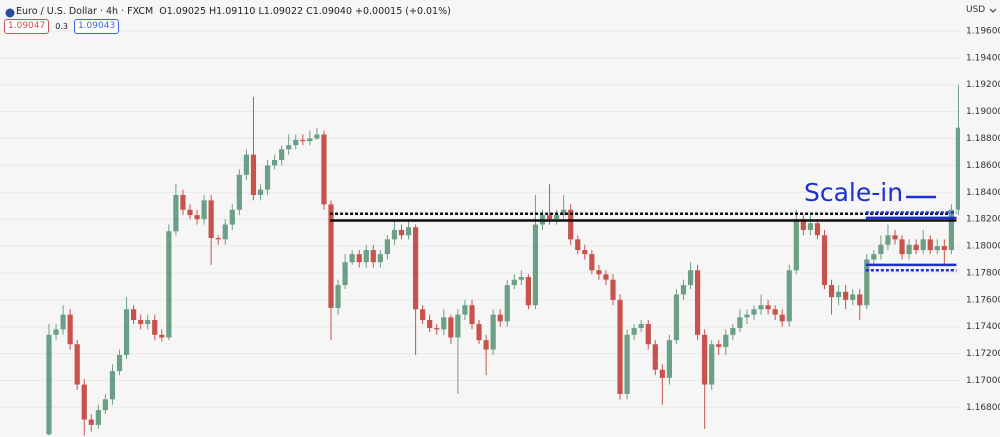 The image size is (1000, 437). Describe the element at coordinates (983, 31) in the screenshot. I see `y-tick-label: 1.19600` at that location.